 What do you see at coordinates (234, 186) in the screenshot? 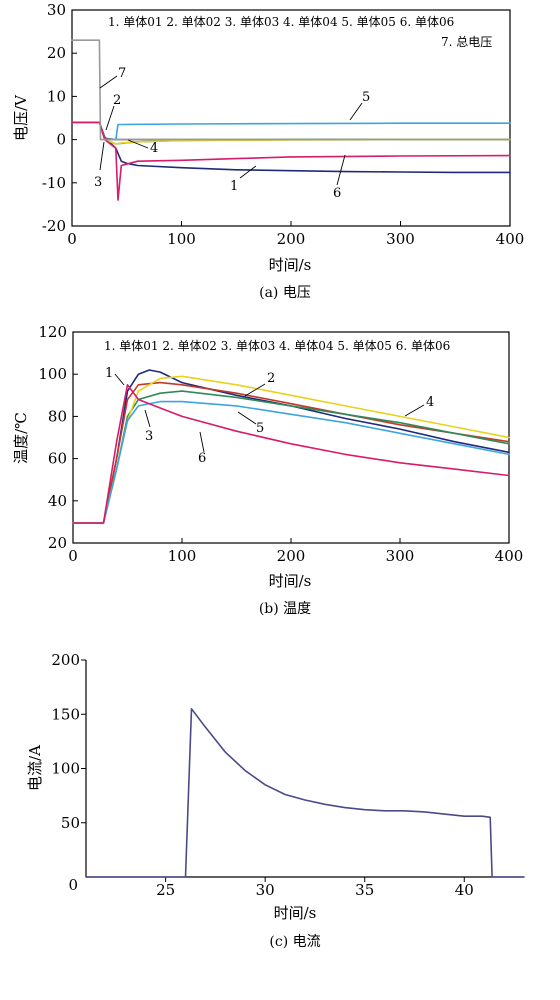
I see `voltage-callout-1: 1` at bounding box center [234, 186].